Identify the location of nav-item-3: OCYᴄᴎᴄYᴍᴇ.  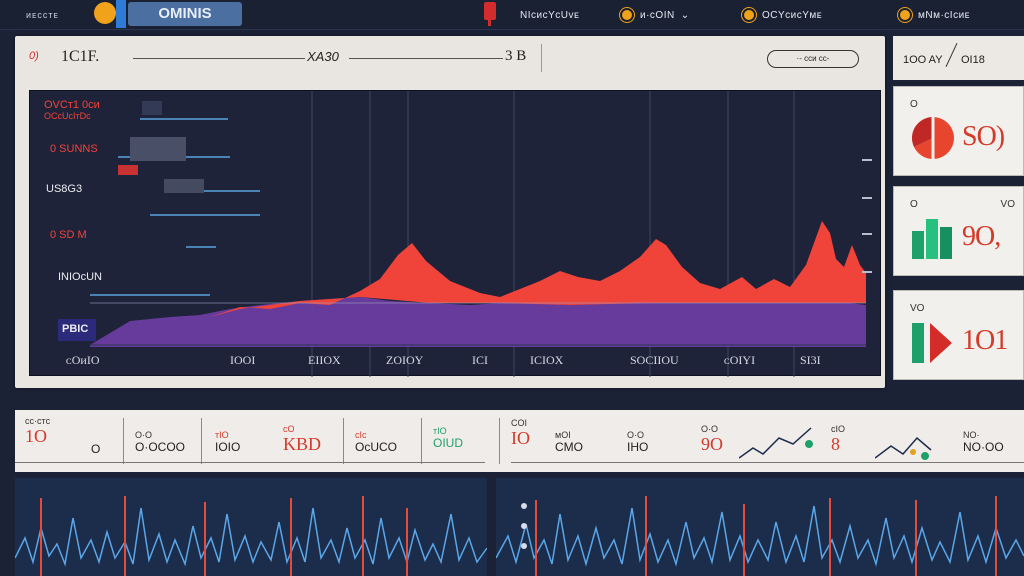
(782, 15).